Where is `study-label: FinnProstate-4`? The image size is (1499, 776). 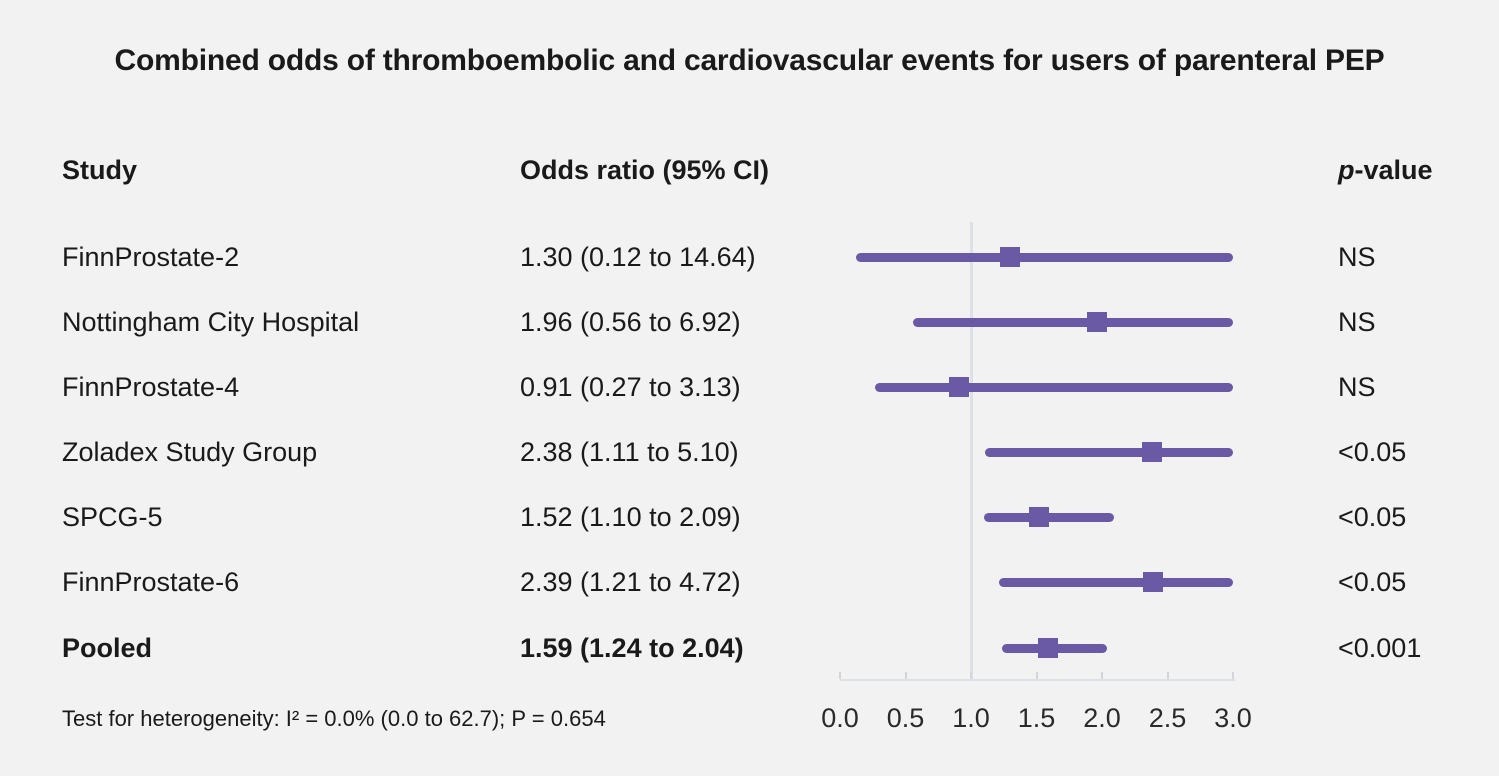 study-label: FinnProstate-4 is located at coordinates (151, 387).